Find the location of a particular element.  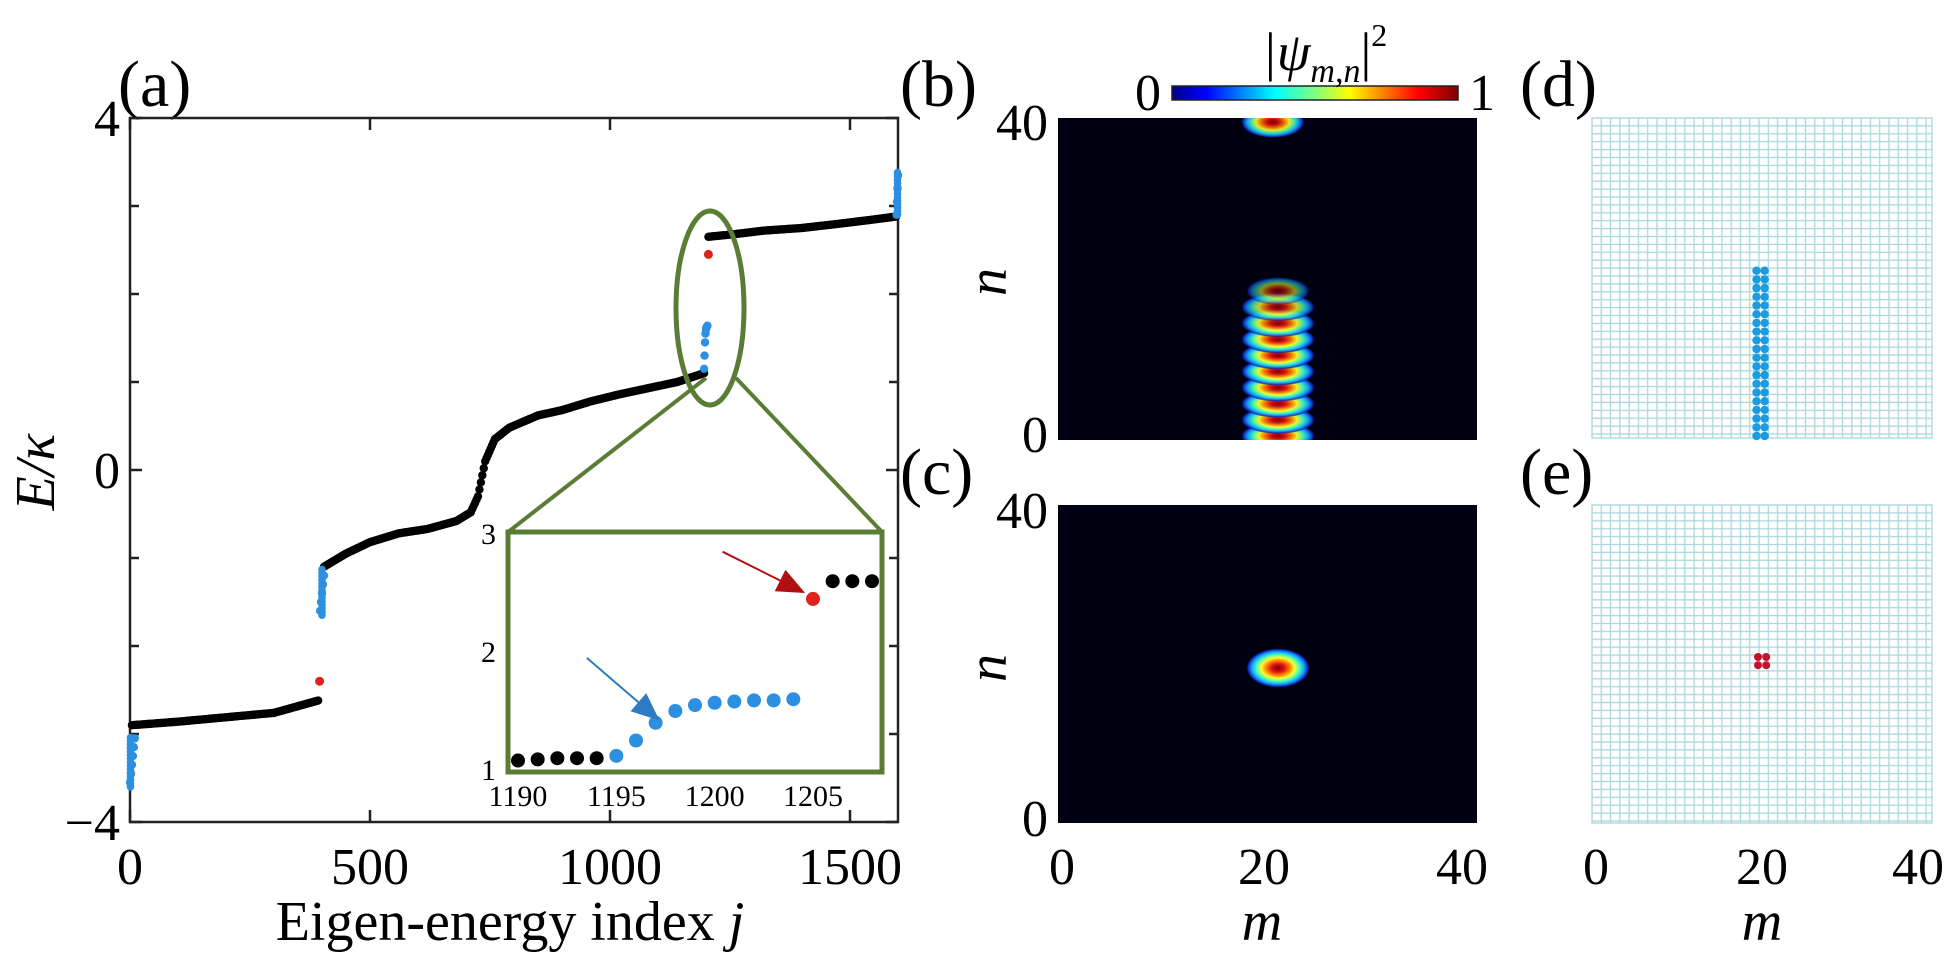

inset-frame is located at coordinates (695, 652).